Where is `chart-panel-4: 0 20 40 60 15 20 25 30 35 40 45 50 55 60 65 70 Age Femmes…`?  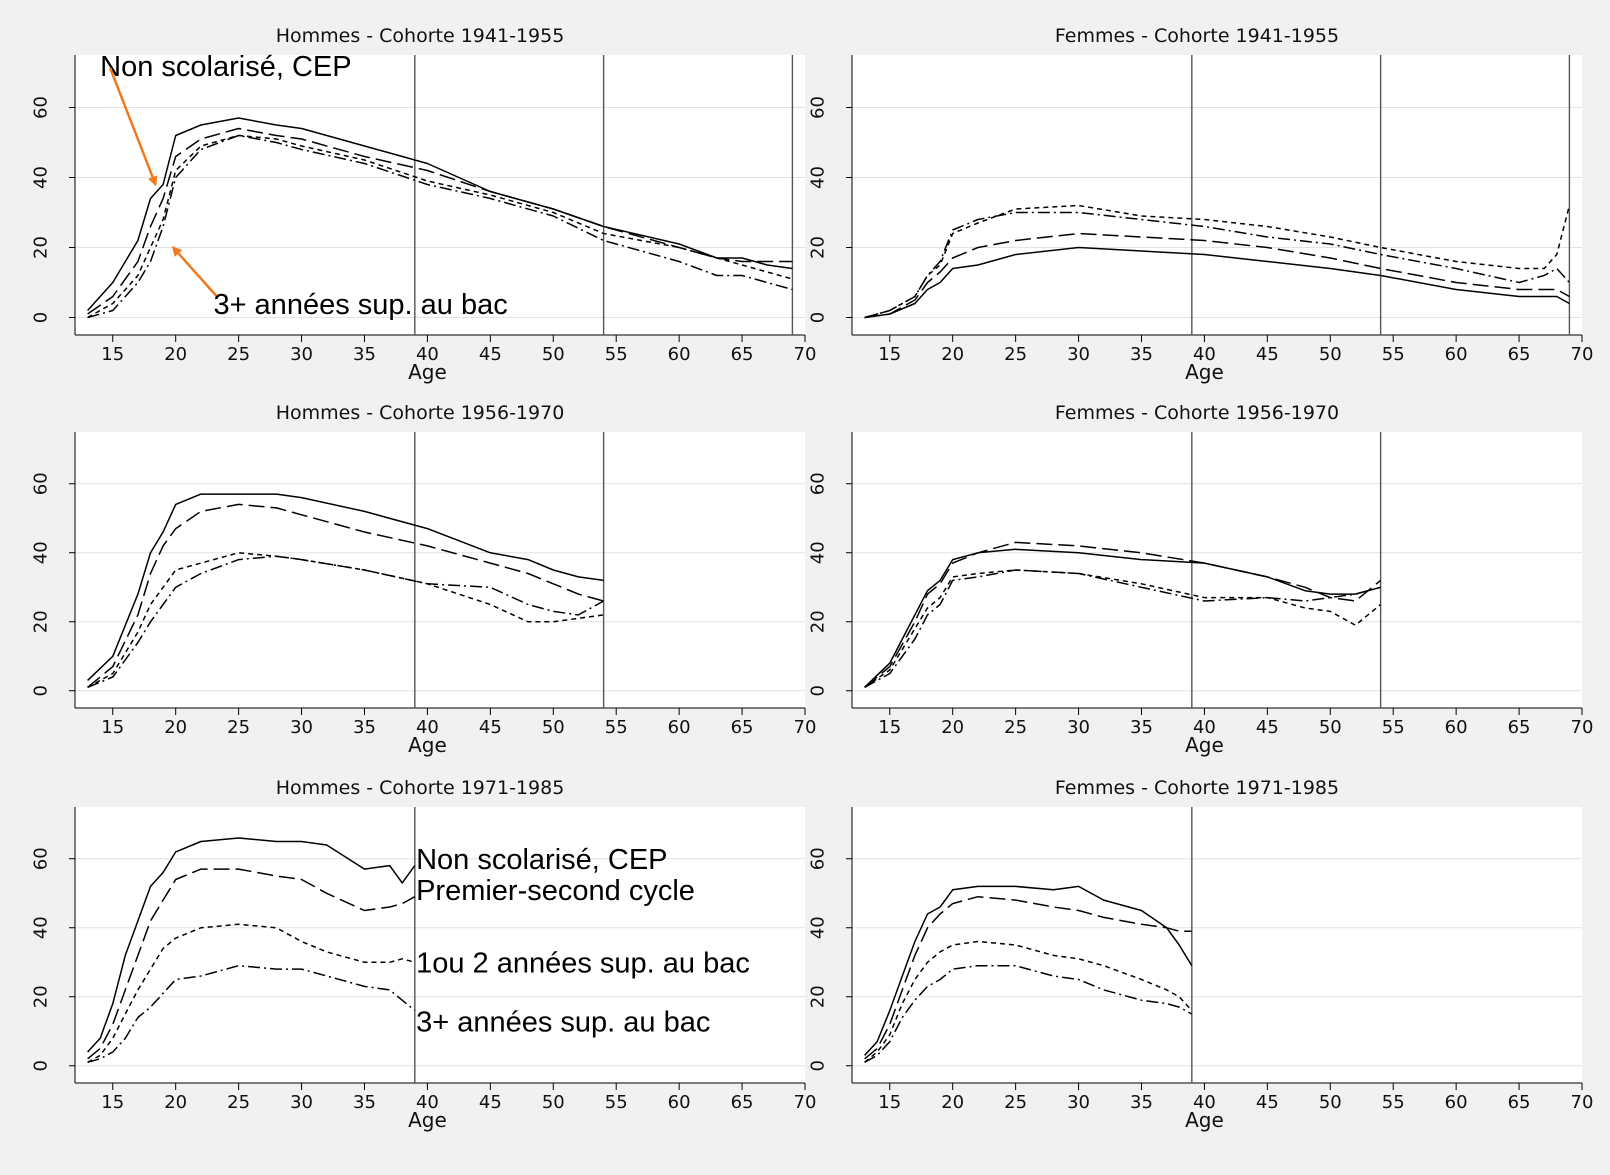 chart-panel-4: 0 20 40 60 15 20 25 30 35 40 45 50 55 60 65 70 Age Femmes… is located at coordinates (1201, 579).